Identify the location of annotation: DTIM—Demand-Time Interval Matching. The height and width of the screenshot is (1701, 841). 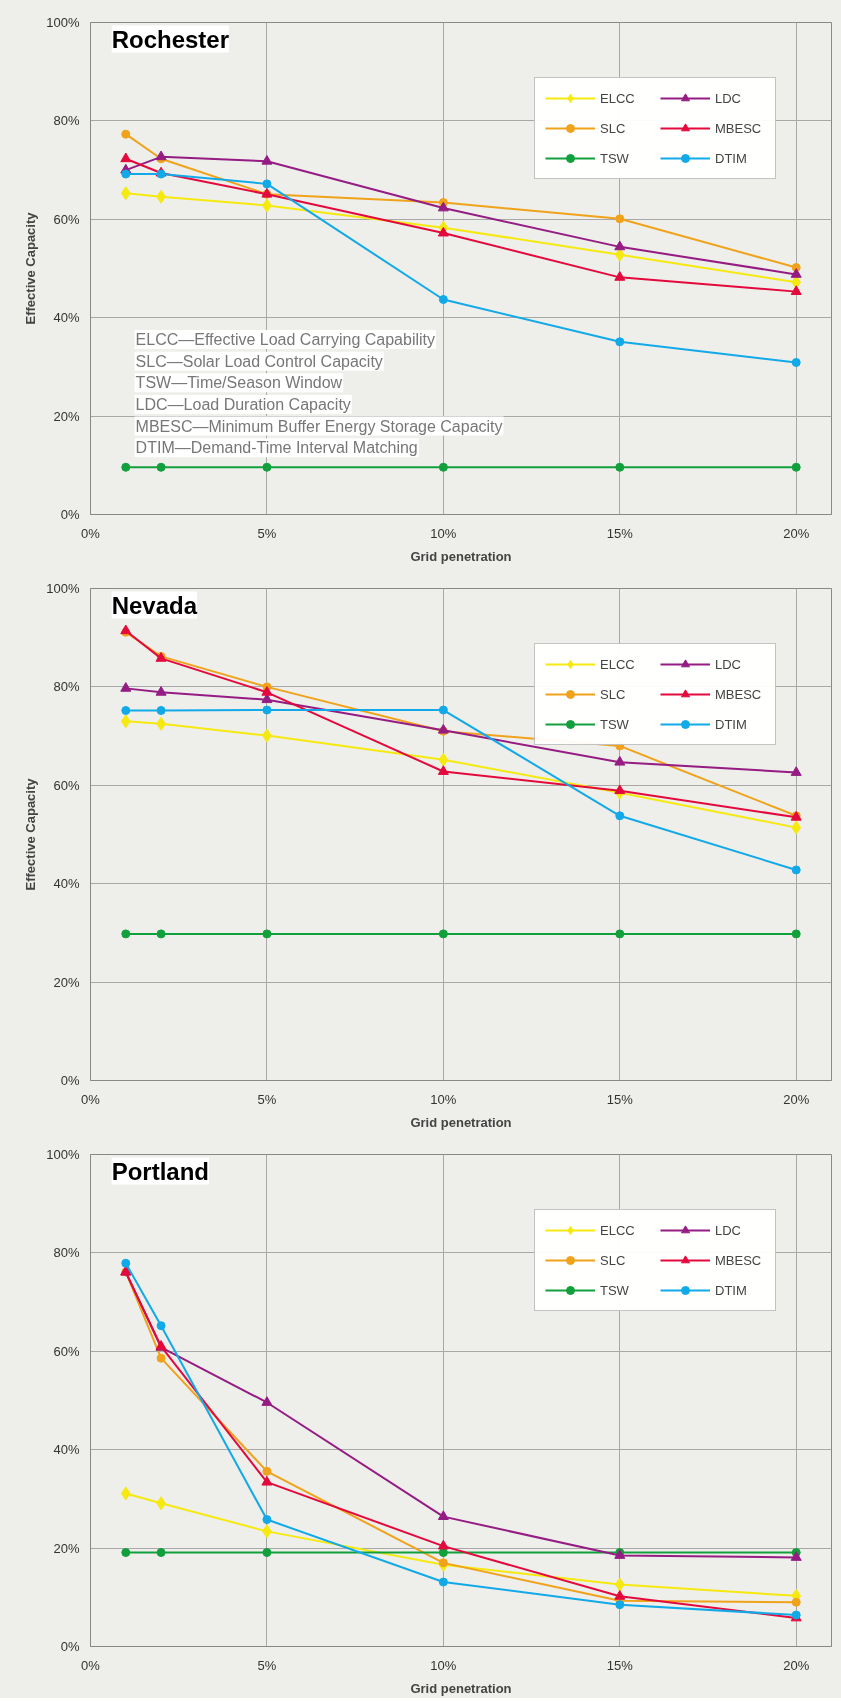
(276, 448).